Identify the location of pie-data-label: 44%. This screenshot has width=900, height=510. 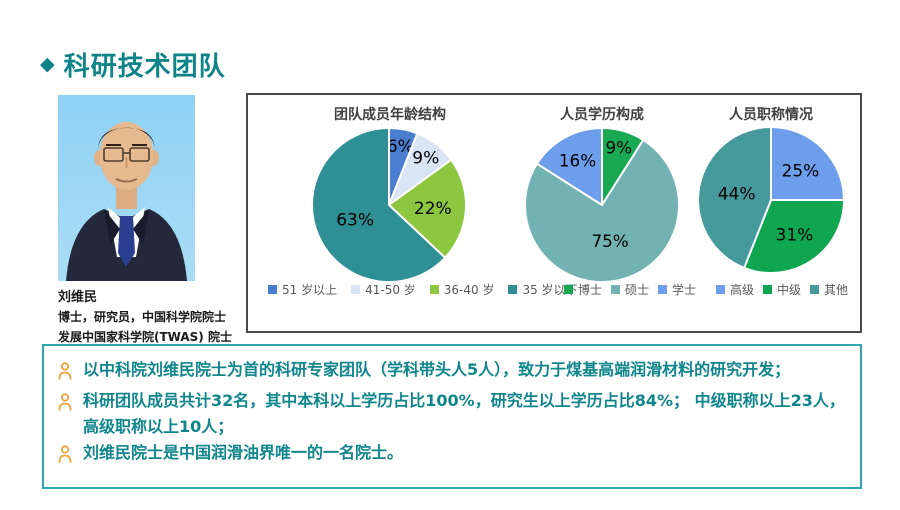
(737, 194).